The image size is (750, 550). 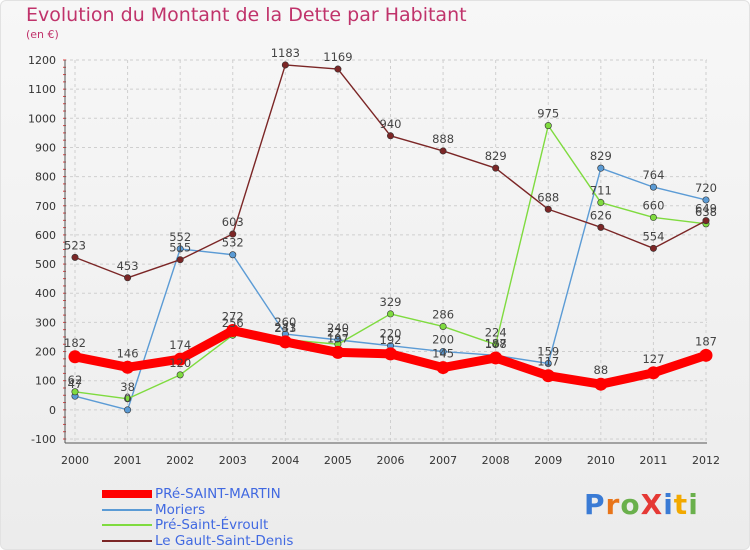 I want to click on y-tick-label: 1100, so click(x=42, y=89).